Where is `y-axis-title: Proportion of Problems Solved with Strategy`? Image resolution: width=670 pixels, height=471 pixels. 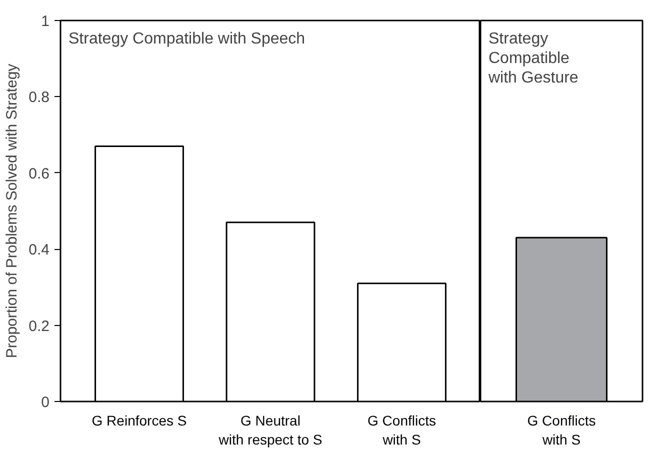 y-axis-title: Proportion of Problems Solved with Strategy is located at coordinates (12, 210).